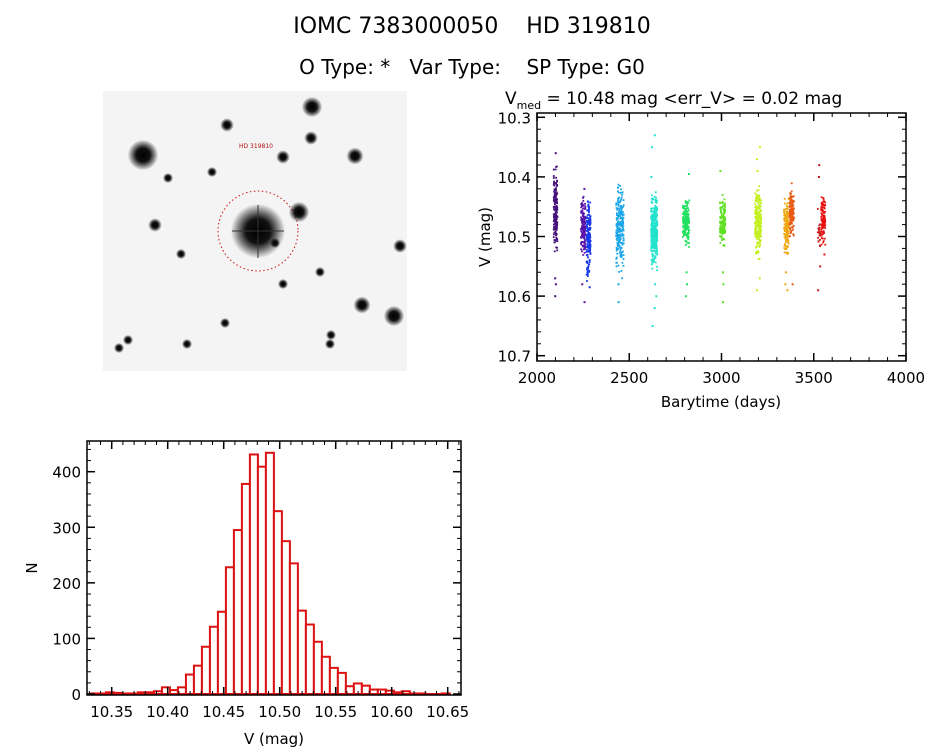 This screenshot has height=747, width=944. I want to click on x-tick-label: 4000, so click(906, 378).